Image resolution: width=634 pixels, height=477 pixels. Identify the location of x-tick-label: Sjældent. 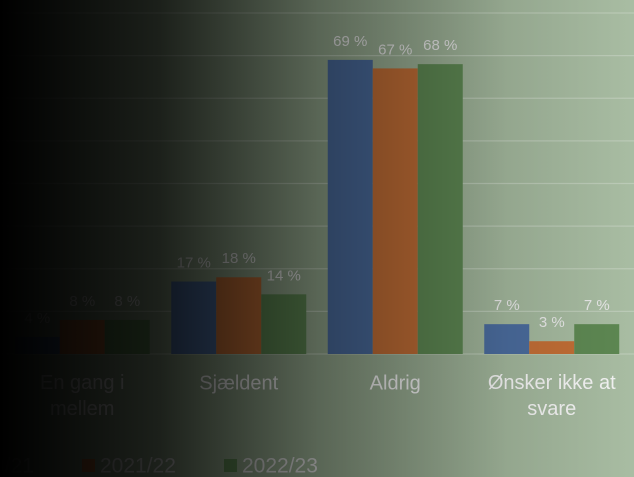
(238, 383).